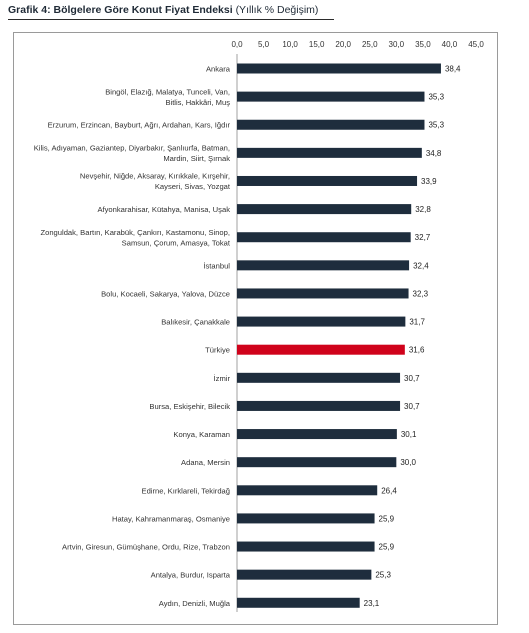 This screenshot has width=529, height=633. Describe the element at coordinates (423, 237) in the screenshot. I see `value-label: 32,7` at that location.